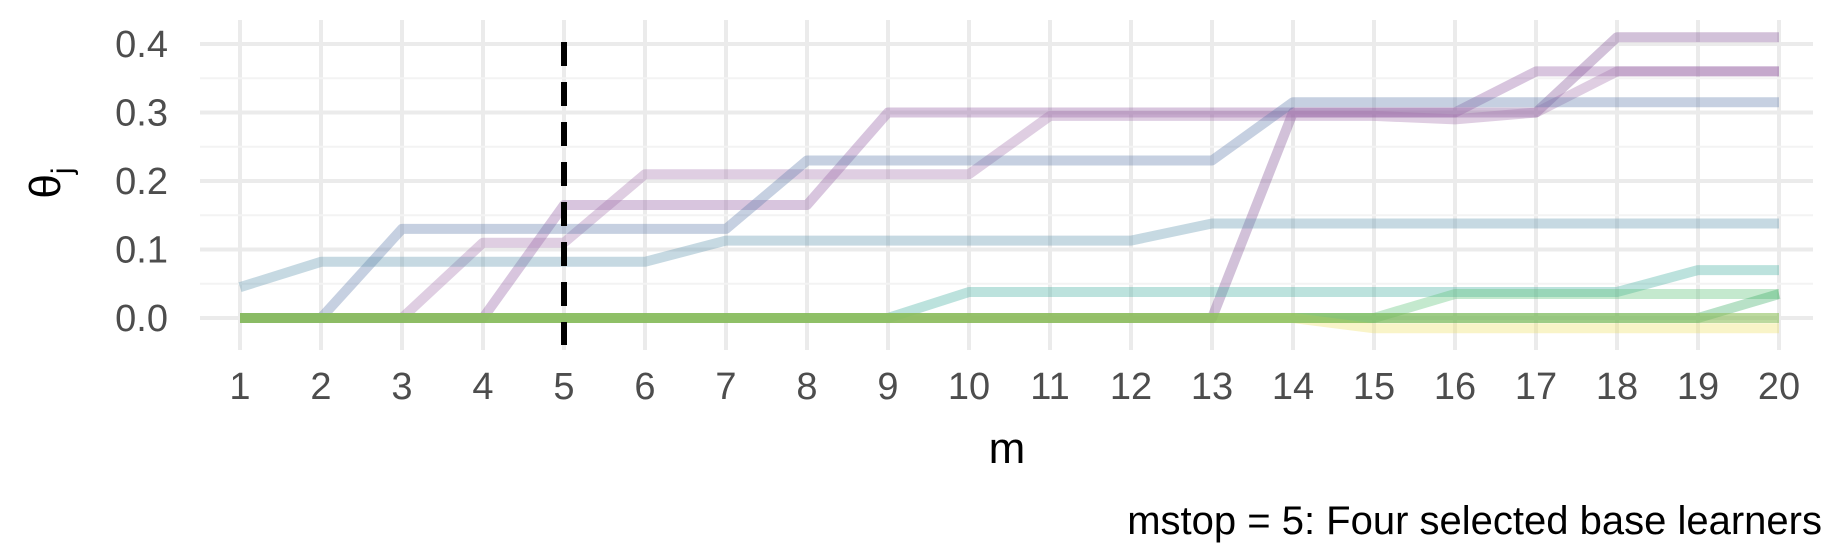  What do you see at coordinates (1617, 387) in the screenshot?
I see `x-tick-label: 18` at bounding box center [1617, 387].